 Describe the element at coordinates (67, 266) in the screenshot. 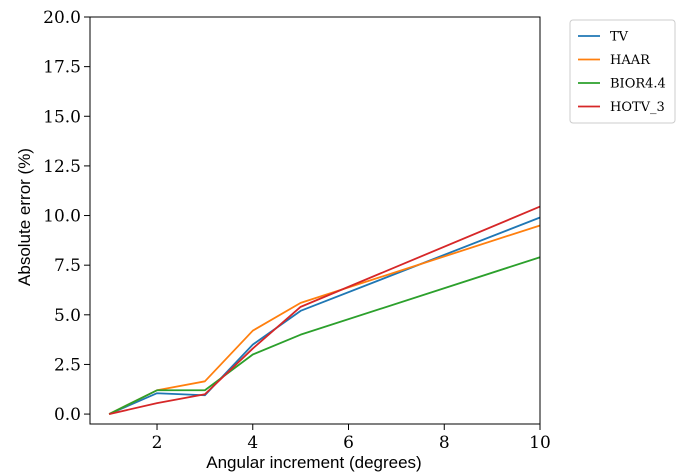

I see `y-tick-label: 7.5` at that location.